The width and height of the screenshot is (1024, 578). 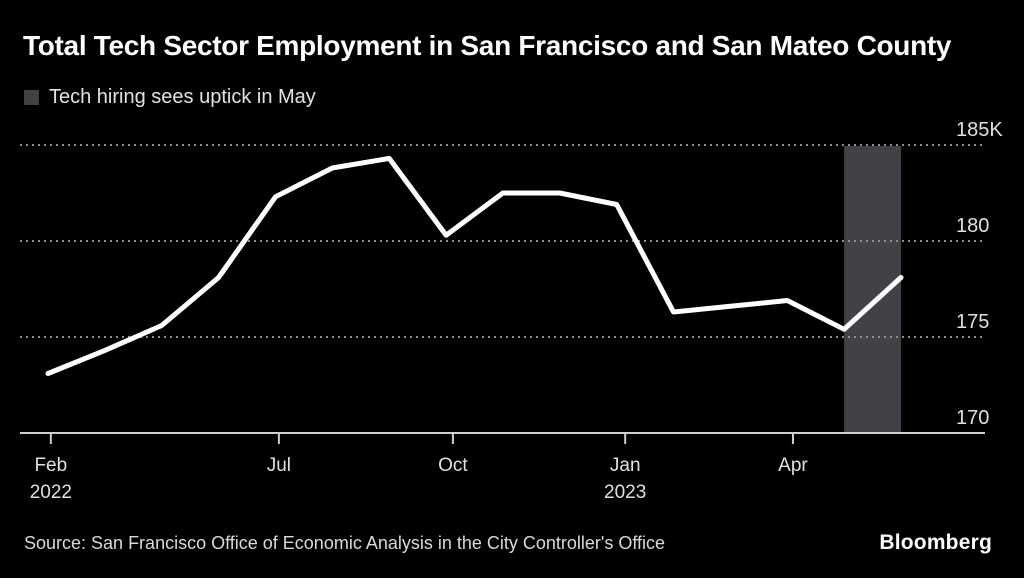 I want to click on x-axis-label-Apr: Apr, so click(x=793, y=465).